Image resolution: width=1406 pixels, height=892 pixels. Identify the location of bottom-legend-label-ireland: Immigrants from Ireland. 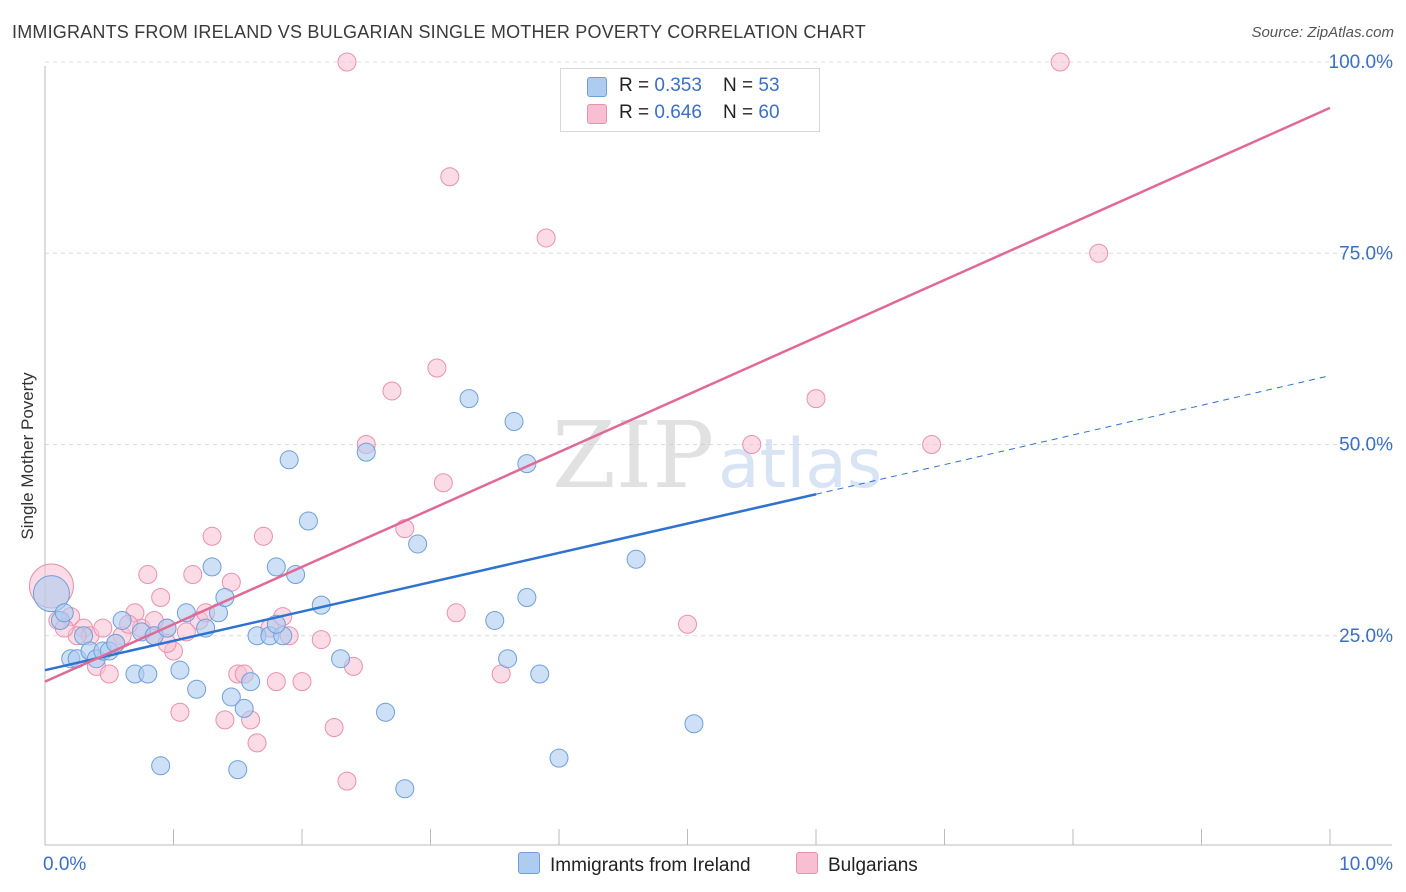
(650, 865).